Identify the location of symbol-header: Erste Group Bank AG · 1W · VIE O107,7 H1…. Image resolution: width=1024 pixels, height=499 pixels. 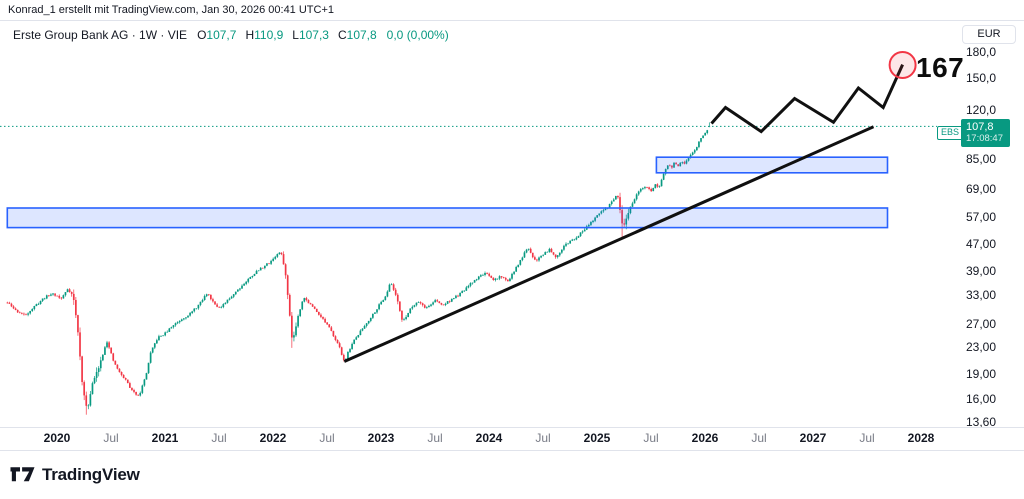
(231, 35).